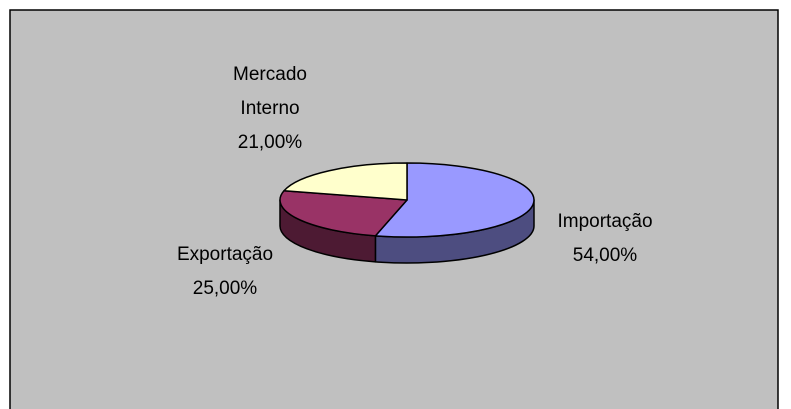 Image resolution: width=791 pixels, height=409 pixels. I want to click on pie, so click(407, 213).